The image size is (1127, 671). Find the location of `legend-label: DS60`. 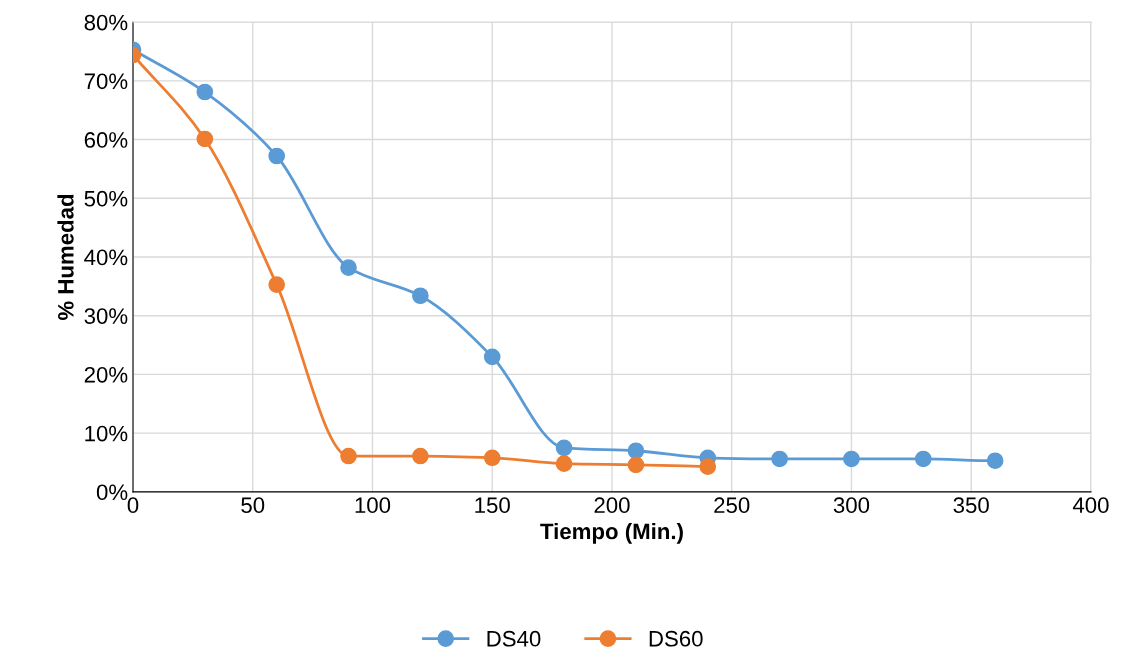

legend-label: DS60 is located at coordinates (676, 638).